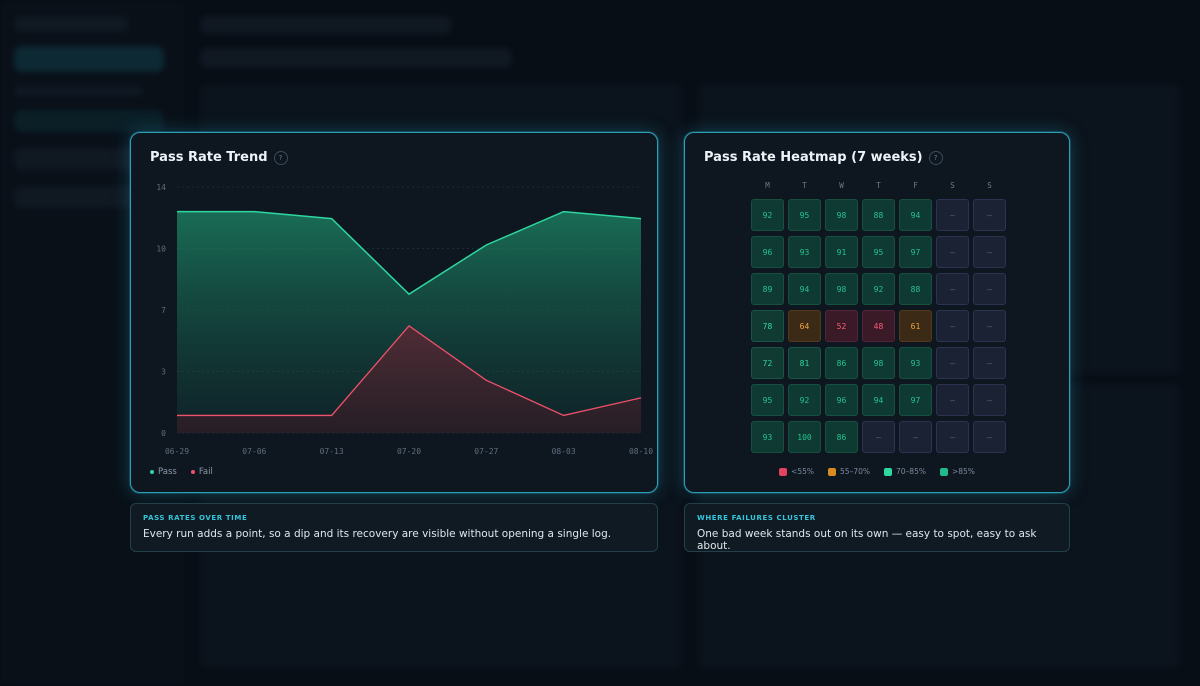 The height and width of the screenshot is (686, 1200). I want to click on legend-label: Fail, so click(205, 472).